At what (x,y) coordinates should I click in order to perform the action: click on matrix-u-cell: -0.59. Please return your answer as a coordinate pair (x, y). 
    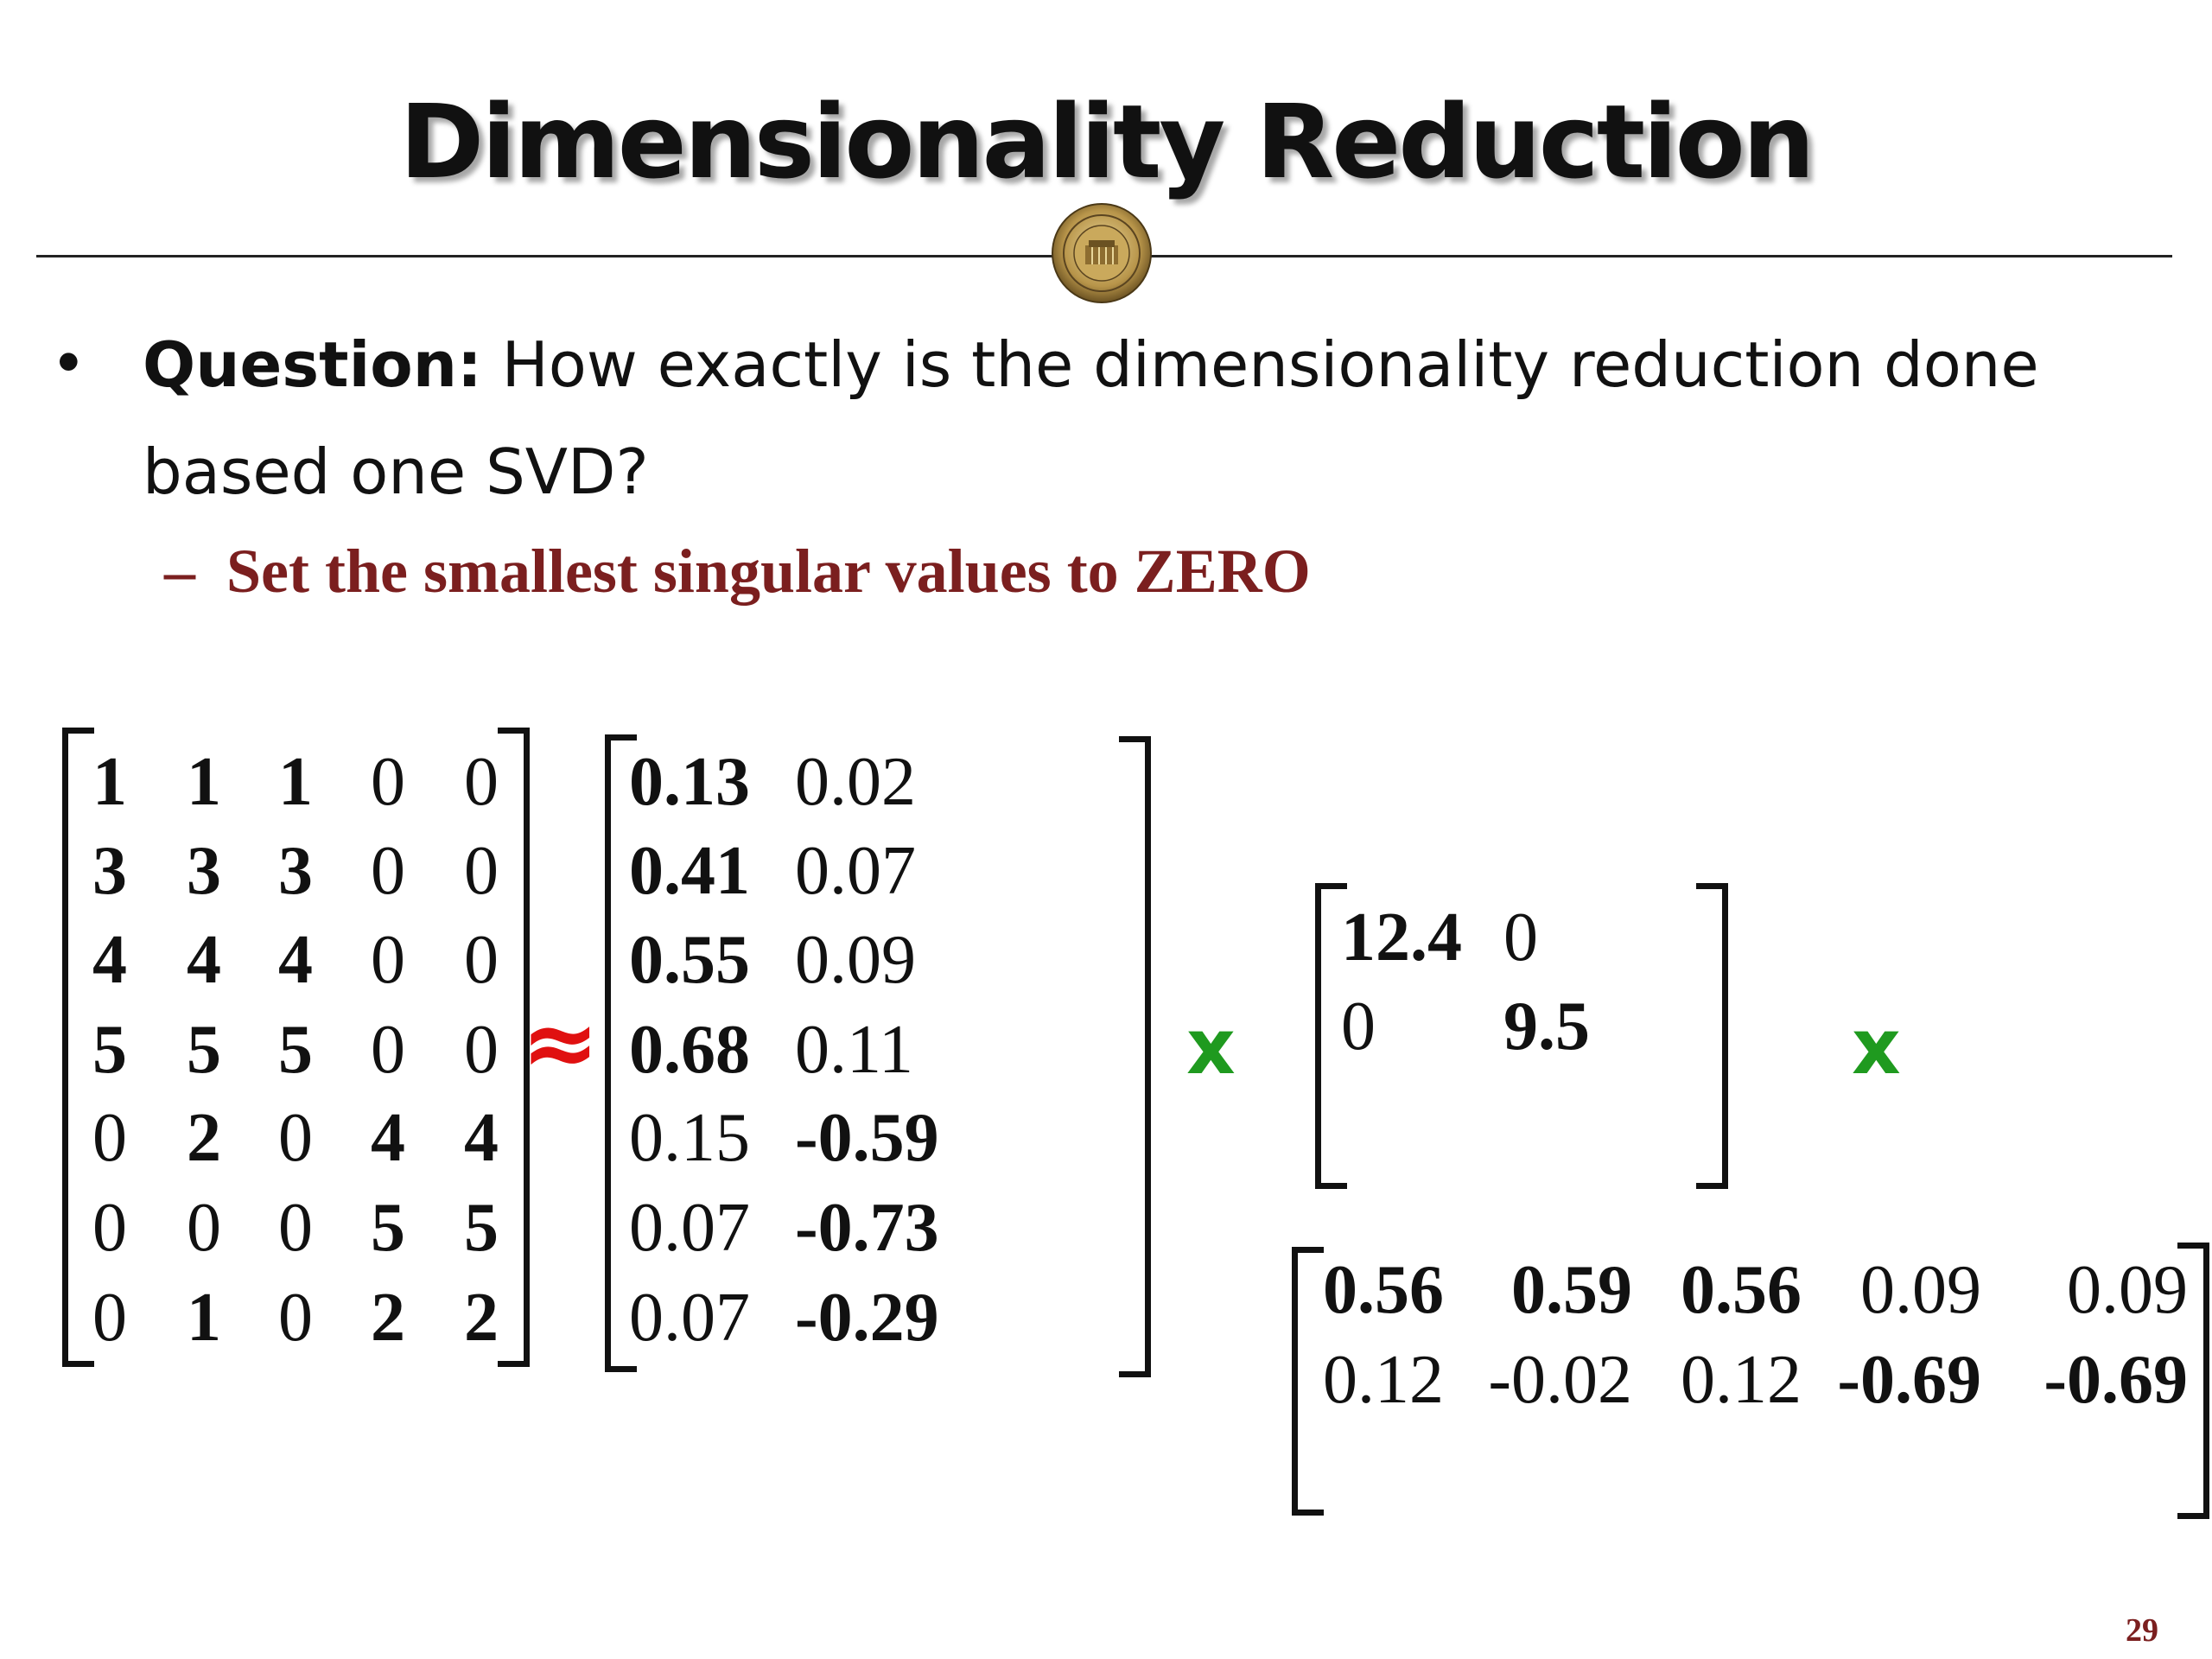
    Looking at the image, I should click on (867, 1138).